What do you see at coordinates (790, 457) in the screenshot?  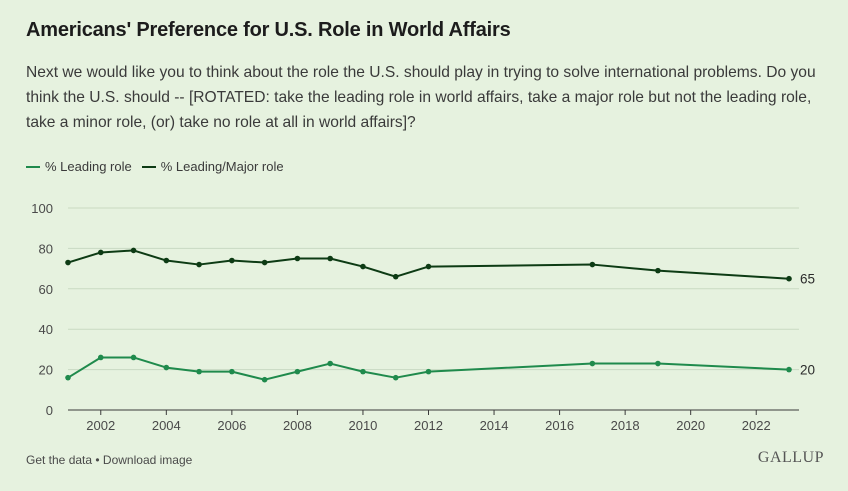 I see `gallup-logo: GALLUP` at bounding box center [790, 457].